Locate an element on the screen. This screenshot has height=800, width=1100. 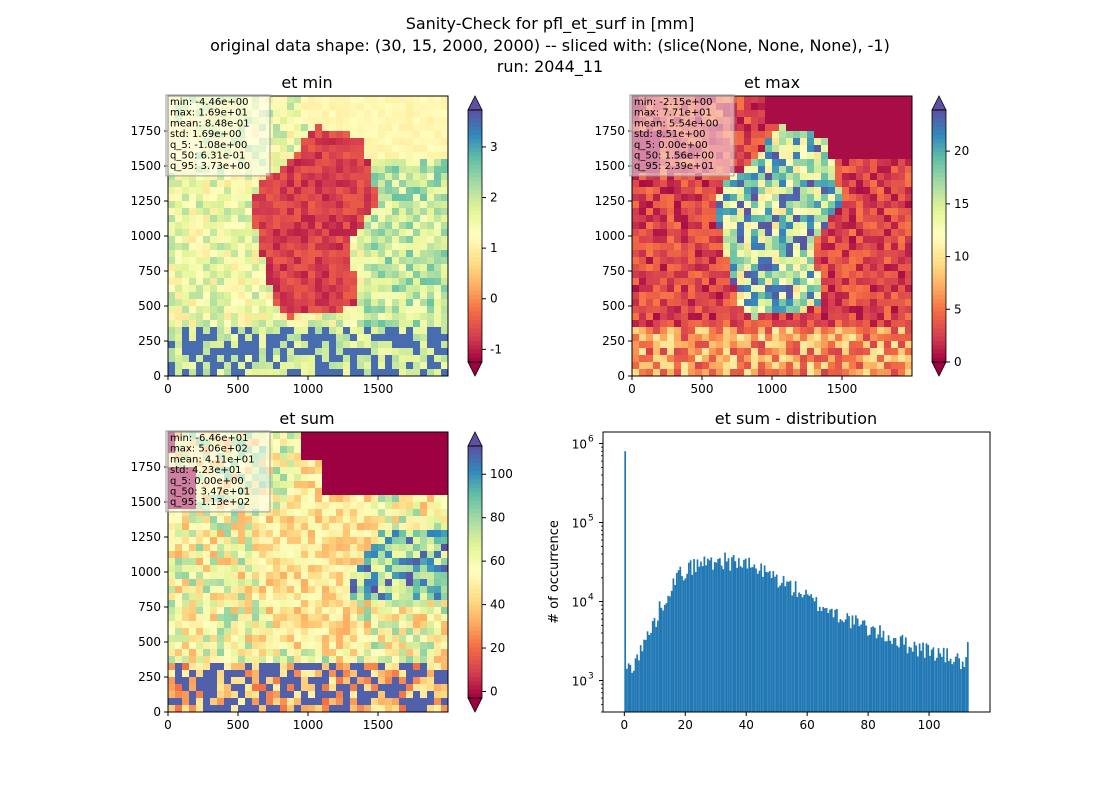
panel-title: et sum is located at coordinates (306, 418).